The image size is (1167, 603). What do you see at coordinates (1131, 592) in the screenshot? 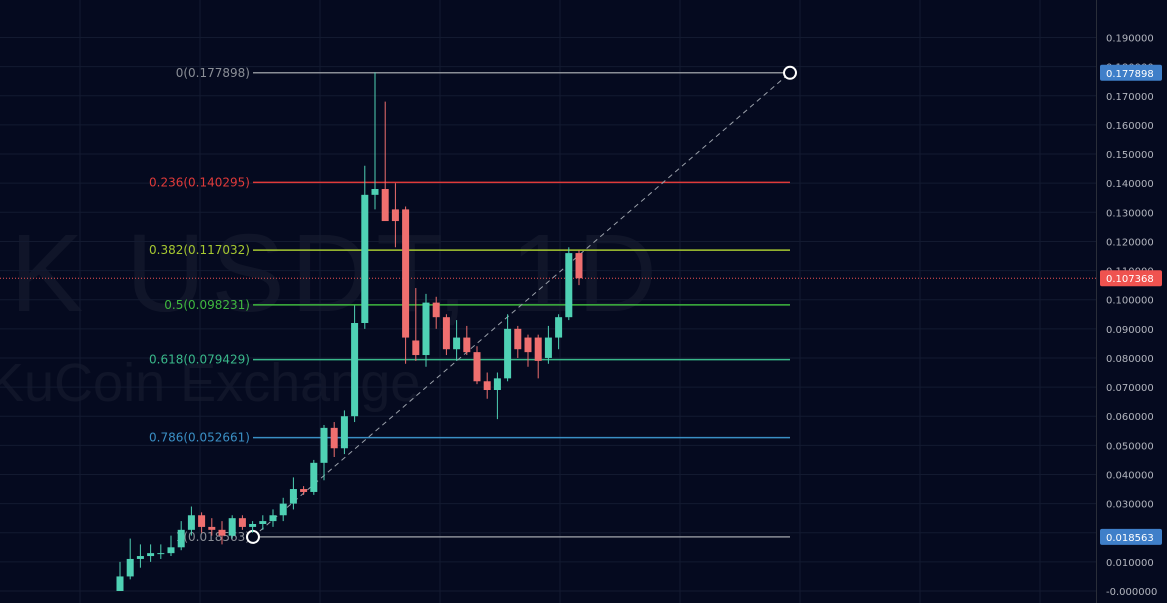
I see `price-tick-label: -0.000000` at bounding box center [1131, 592].